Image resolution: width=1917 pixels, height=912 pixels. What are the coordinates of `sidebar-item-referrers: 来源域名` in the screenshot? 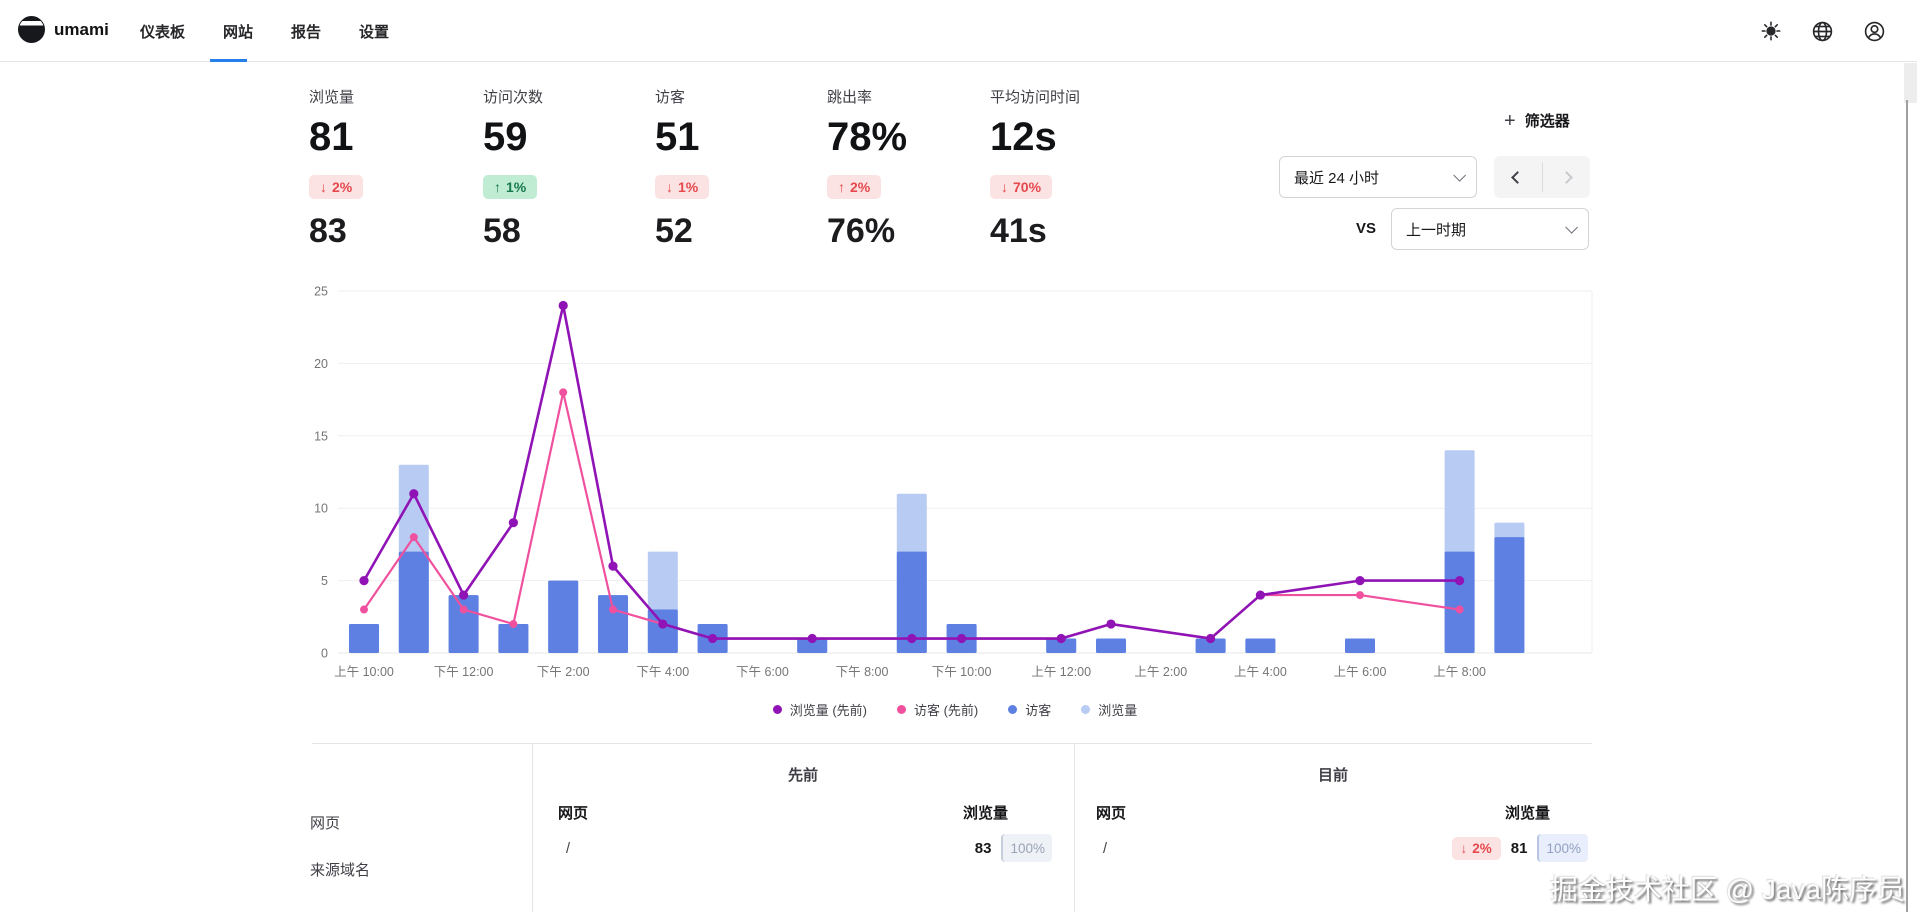 It's located at (340, 870).